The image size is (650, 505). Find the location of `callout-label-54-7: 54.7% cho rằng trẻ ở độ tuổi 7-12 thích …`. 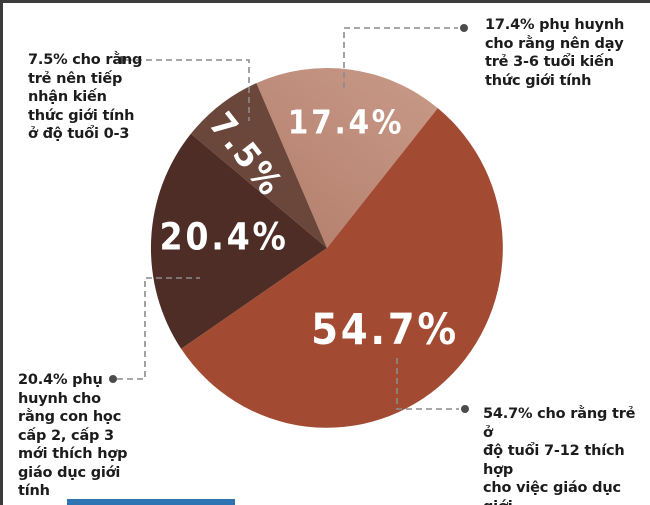

callout-label-54-7: 54.7% cho rằng trẻ ở độ tuổi 7-12 thích … is located at coordinates (559, 455).